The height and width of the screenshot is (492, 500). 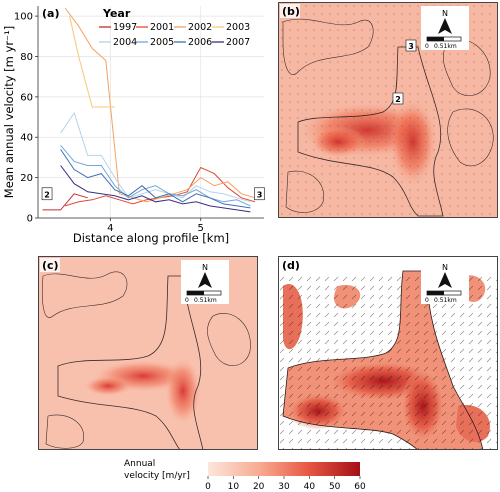 What do you see at coordinates (23, 17) in the screenshot?
I see `y-tick-label: 100` at bounding box center [23, 17].